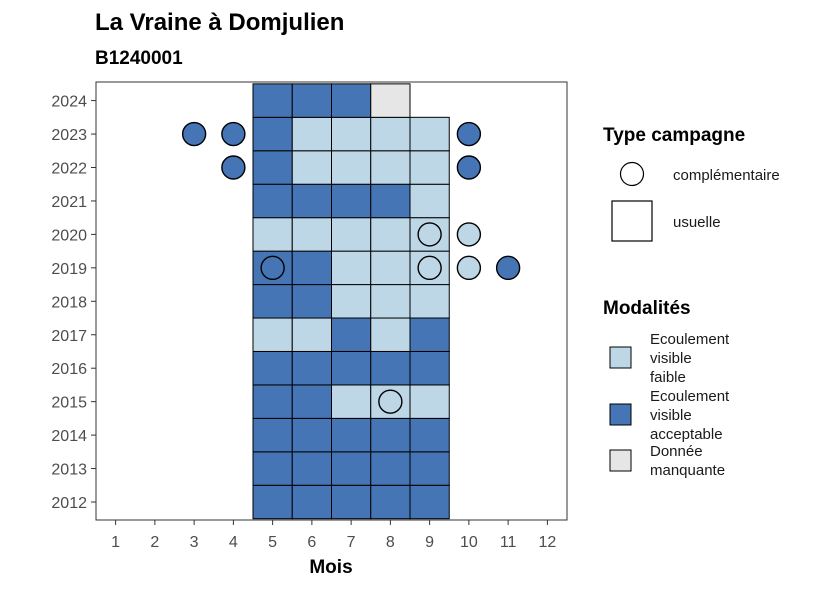  What do you see at coordinates (154, 542) in the screenshot?
I see `x-tick-label-2: 2` at bounding box center [154, 542].